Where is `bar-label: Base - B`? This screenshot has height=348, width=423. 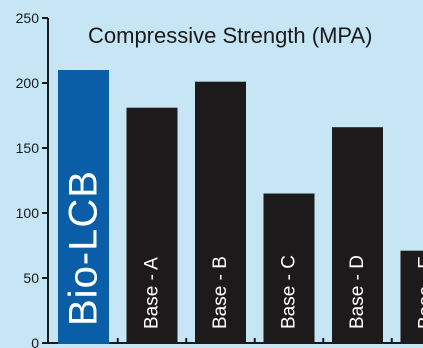
bar-label: Base - B is located at coordinates (220, 292).